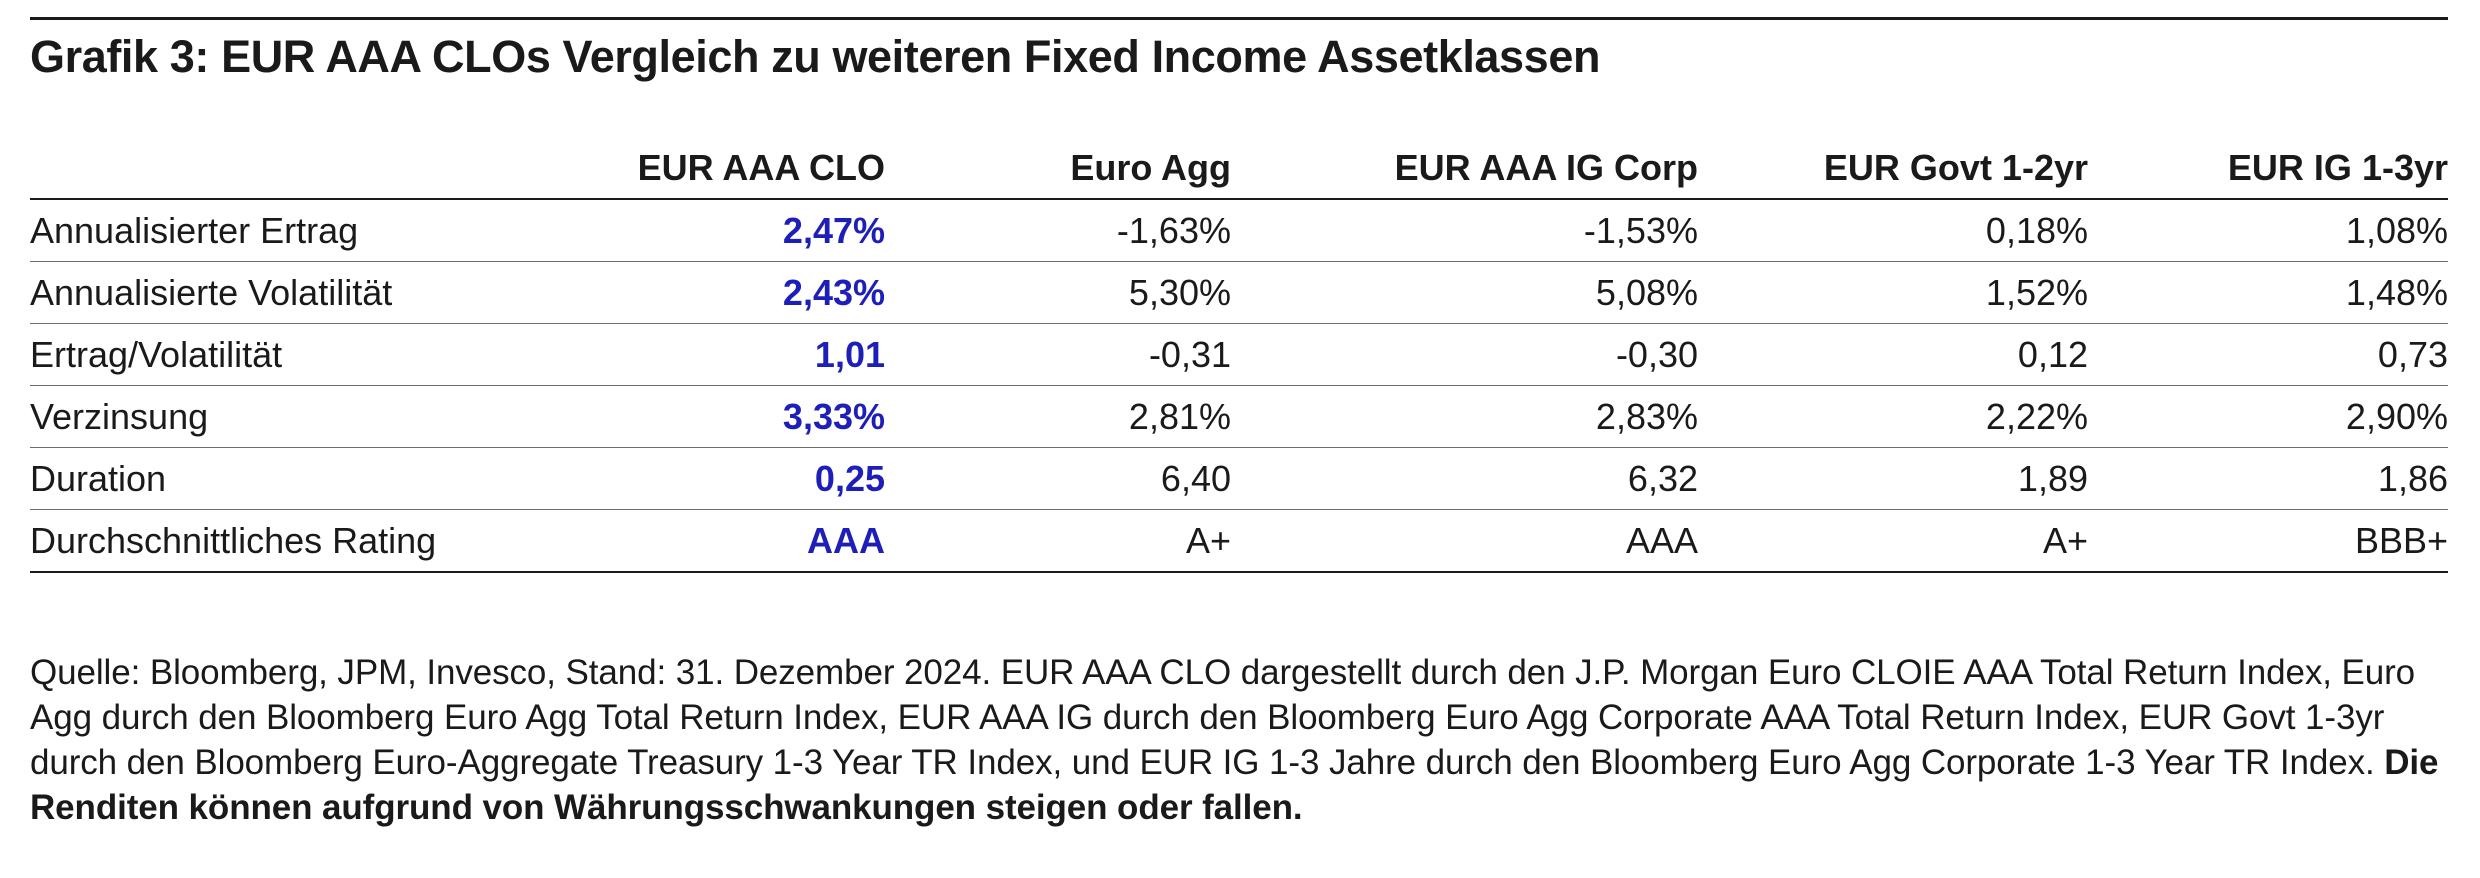 This screenshot has height=878, width=2480. I want to click on table-cell: 1,48%, so click(2268, 292).